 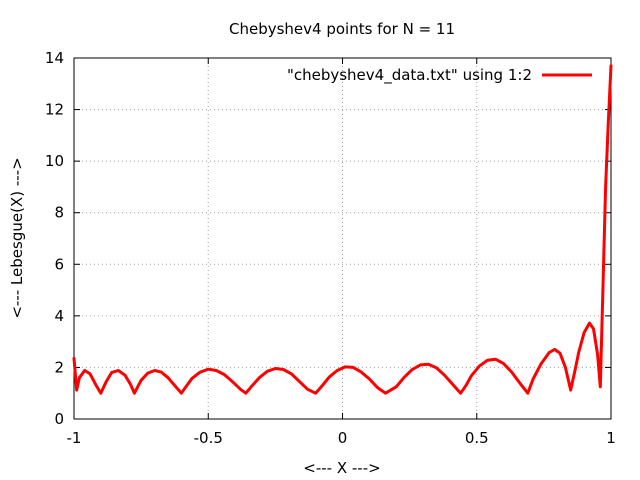 What do you see at coordinates (59, 264) in the screenshot?
I see `y-tick-label: 6` at bounding box center [59, 264].